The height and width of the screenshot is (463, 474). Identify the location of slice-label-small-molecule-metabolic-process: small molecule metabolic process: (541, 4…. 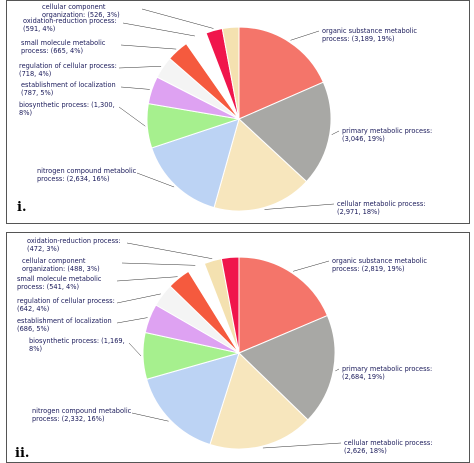
(59, 283).